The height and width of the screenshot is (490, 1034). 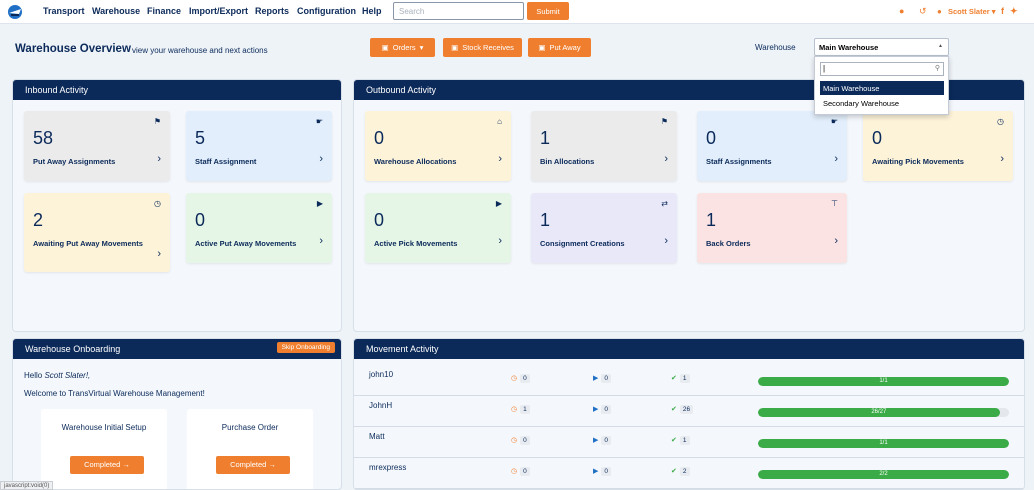 What do you see at coordinates (15, 12) in the screenshot?
I see `transvirtual-logo` at bounding box center [15, 12].